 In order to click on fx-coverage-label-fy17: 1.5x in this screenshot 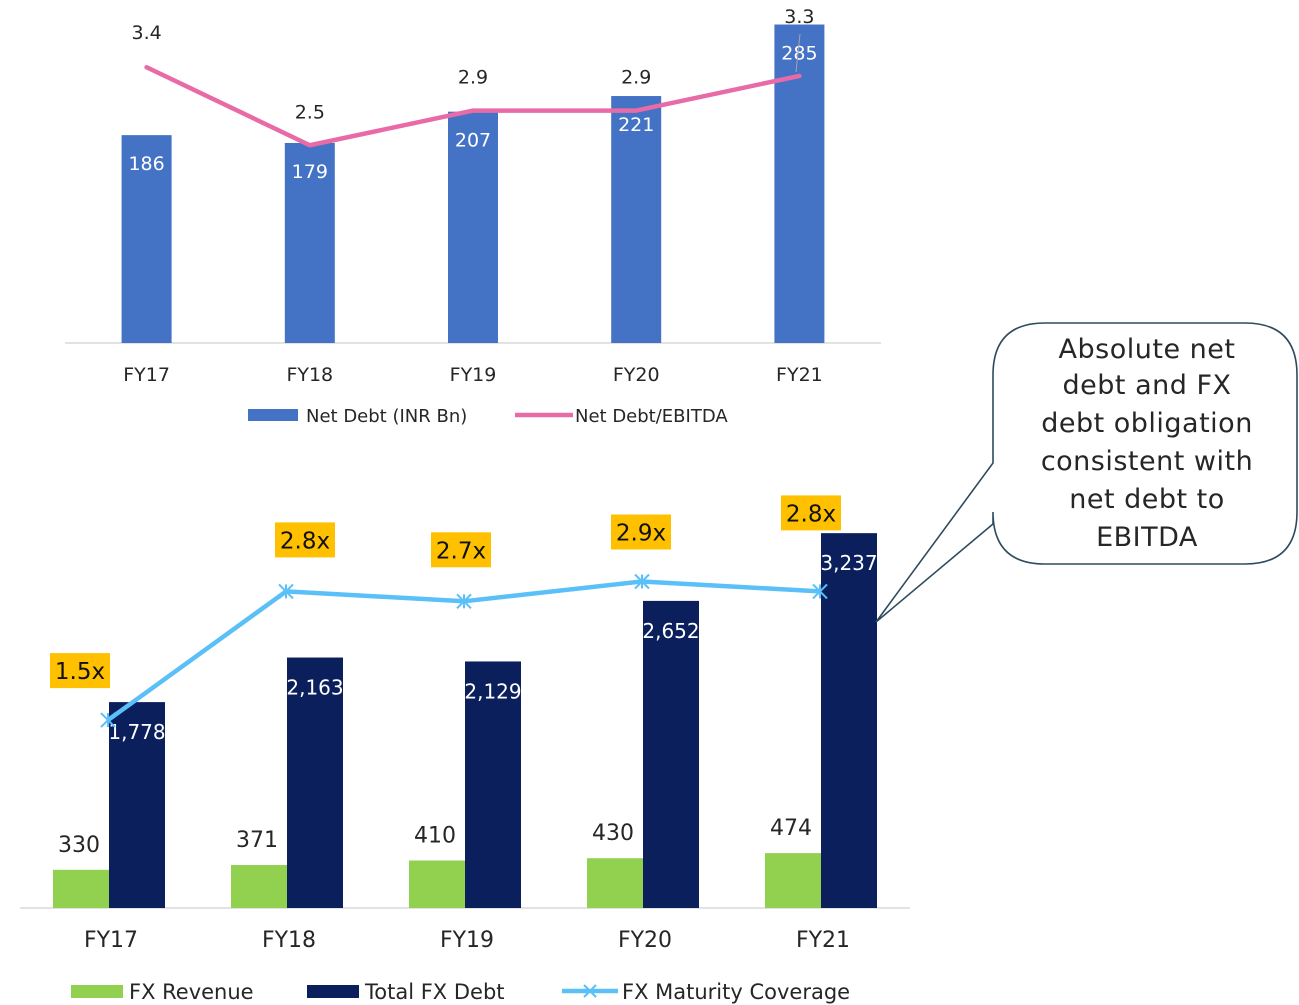, I will do `click(80, 671)`.